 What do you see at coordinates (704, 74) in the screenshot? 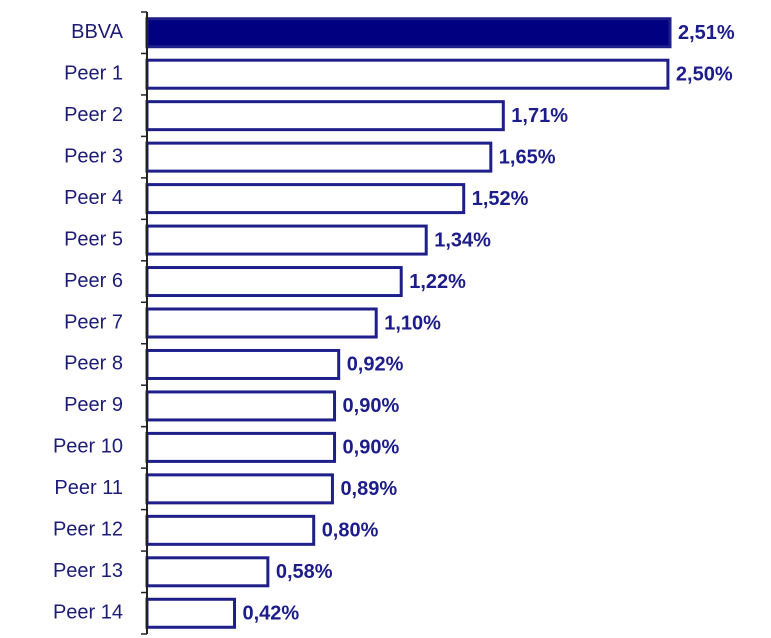
I see `value-label: 2,50%` at bounding box center [704, 74].